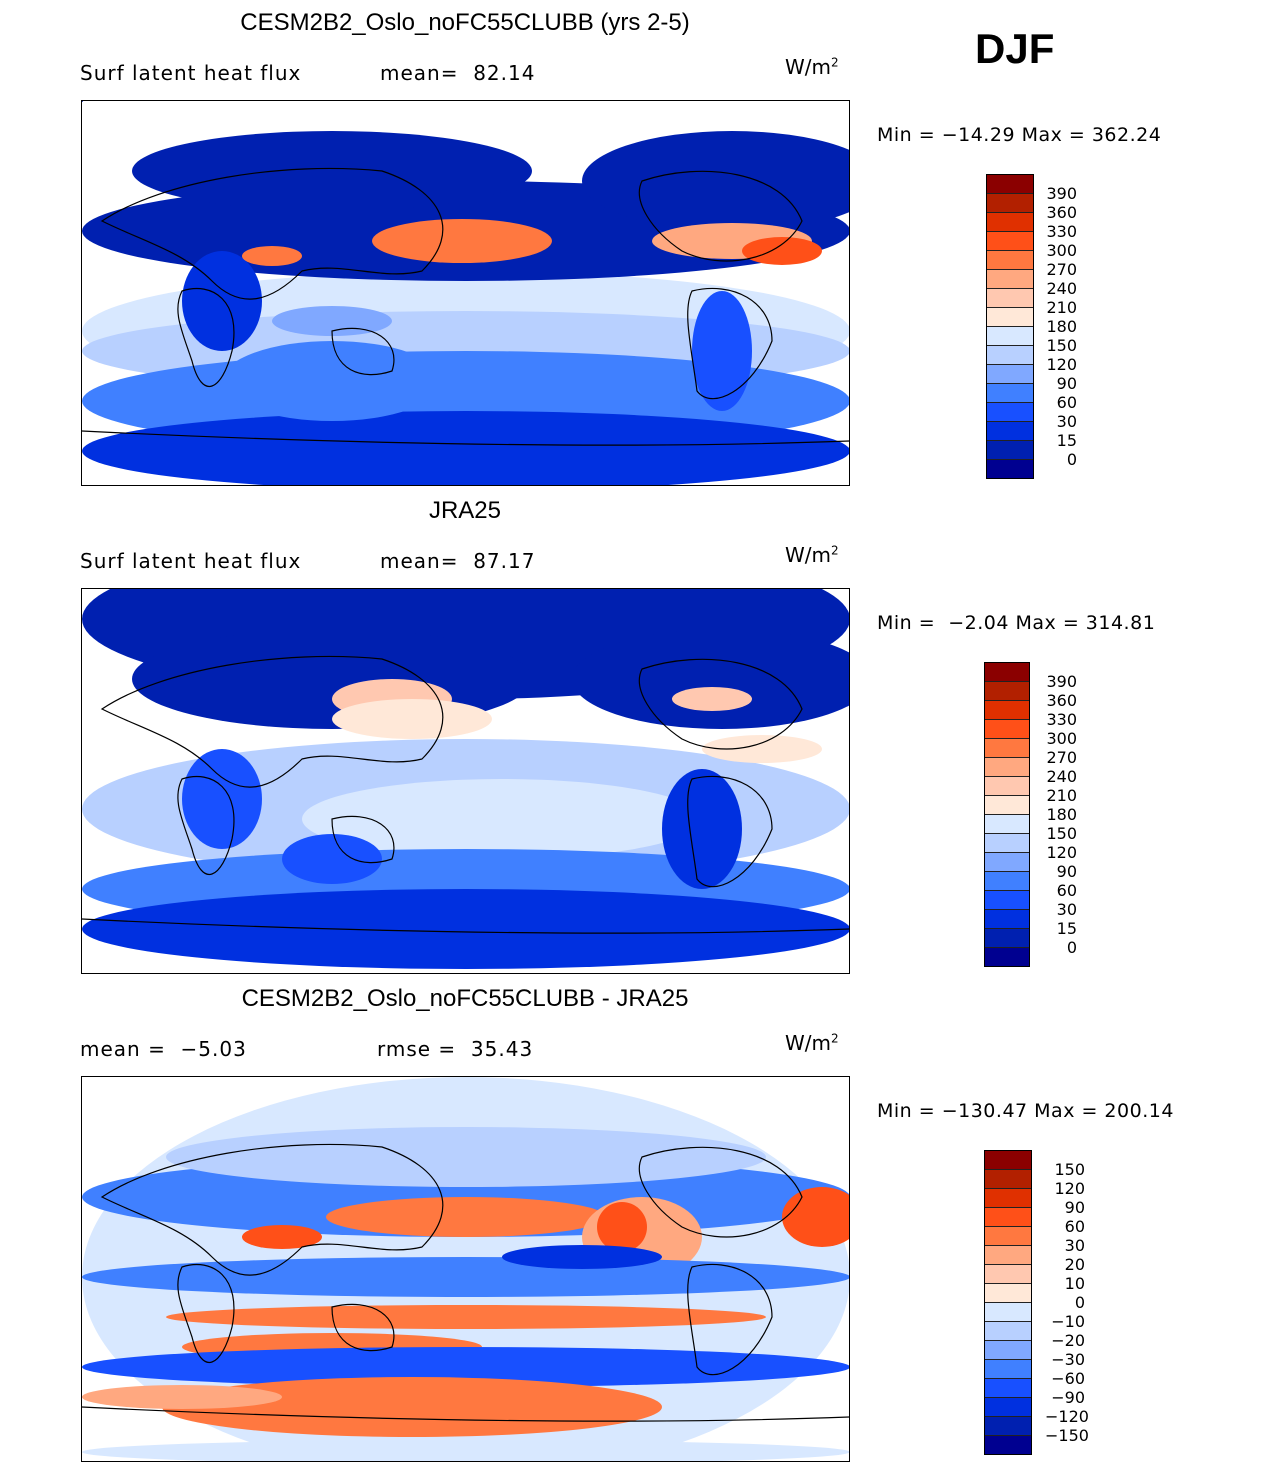  I want to click on panel-left-label: Surf latent heat flux, so click(191, 561).